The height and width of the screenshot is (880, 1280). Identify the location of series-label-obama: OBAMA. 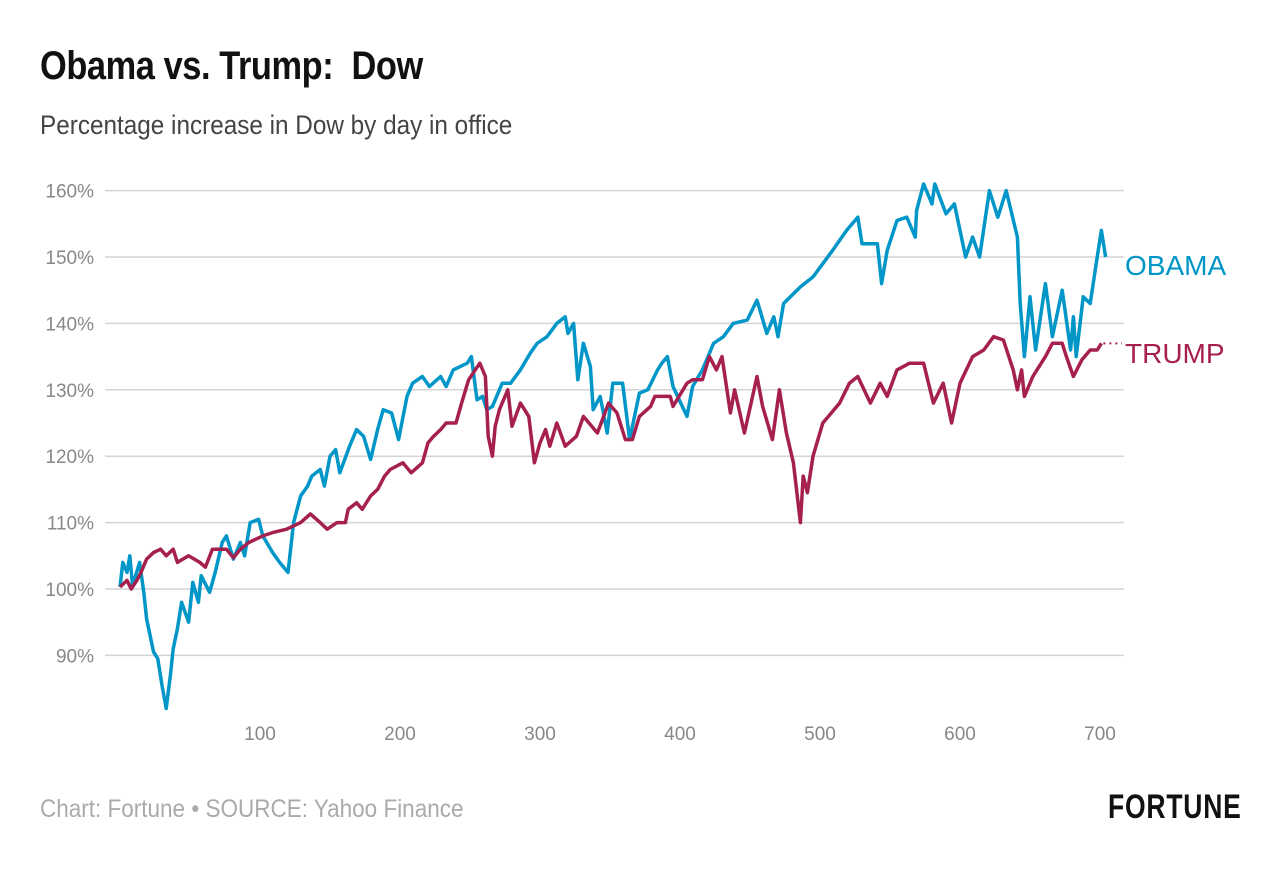
(1175, 265).